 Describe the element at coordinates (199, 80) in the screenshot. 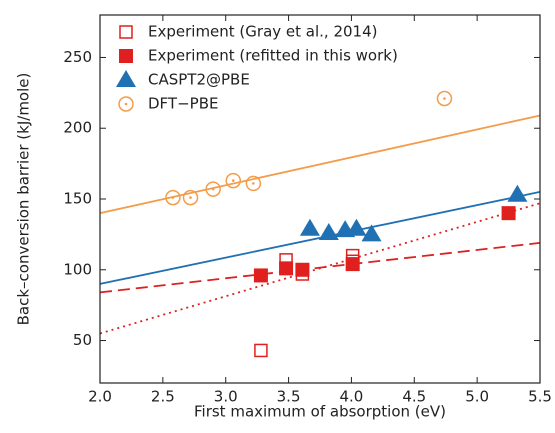

I see `legend-label: CASPT2@PBE` at that location.